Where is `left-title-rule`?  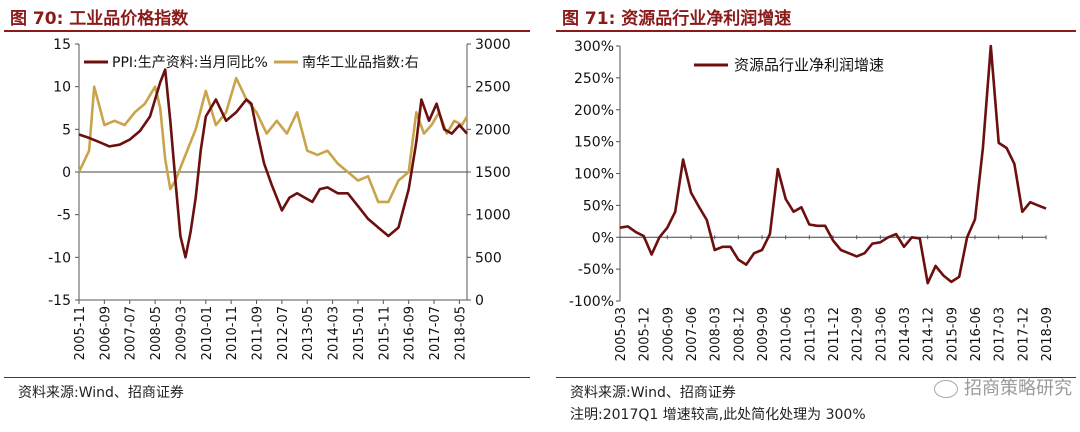 left-title-rule is located at coordinates (267, 31).